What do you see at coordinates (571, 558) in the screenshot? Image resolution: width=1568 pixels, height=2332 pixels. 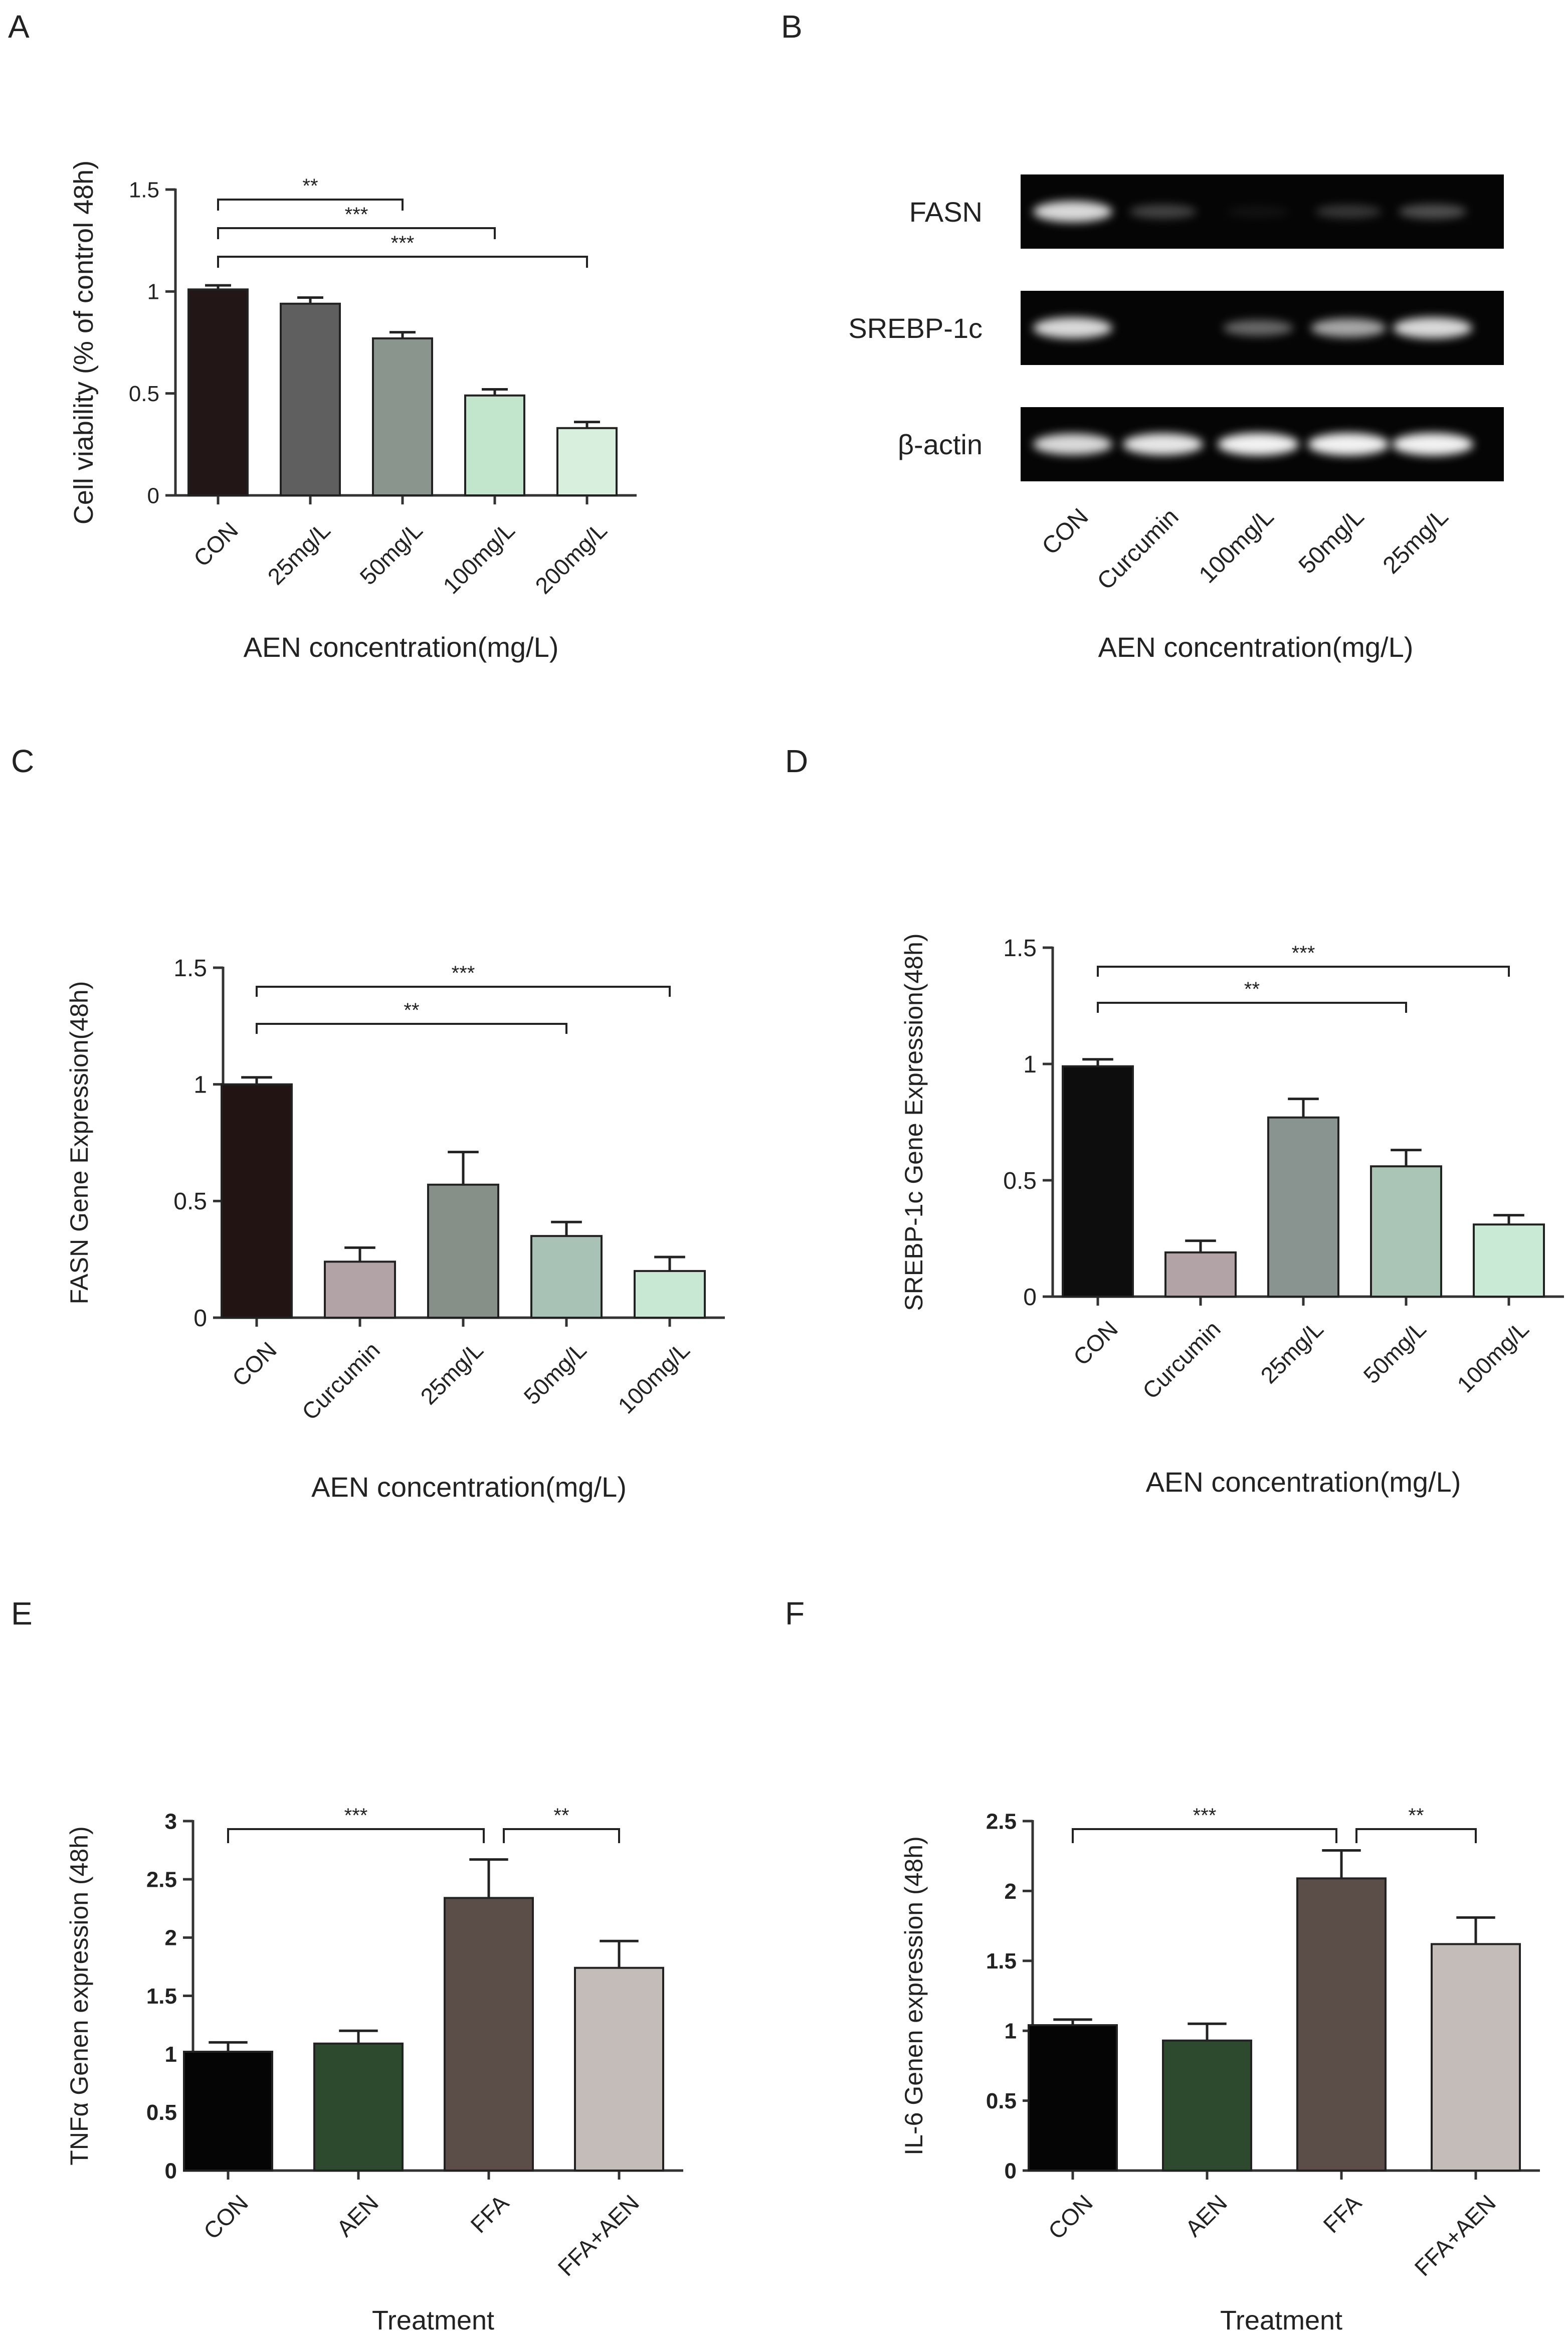 I see `x-category-label: 200mg/L` at bounding box center [571, 558].